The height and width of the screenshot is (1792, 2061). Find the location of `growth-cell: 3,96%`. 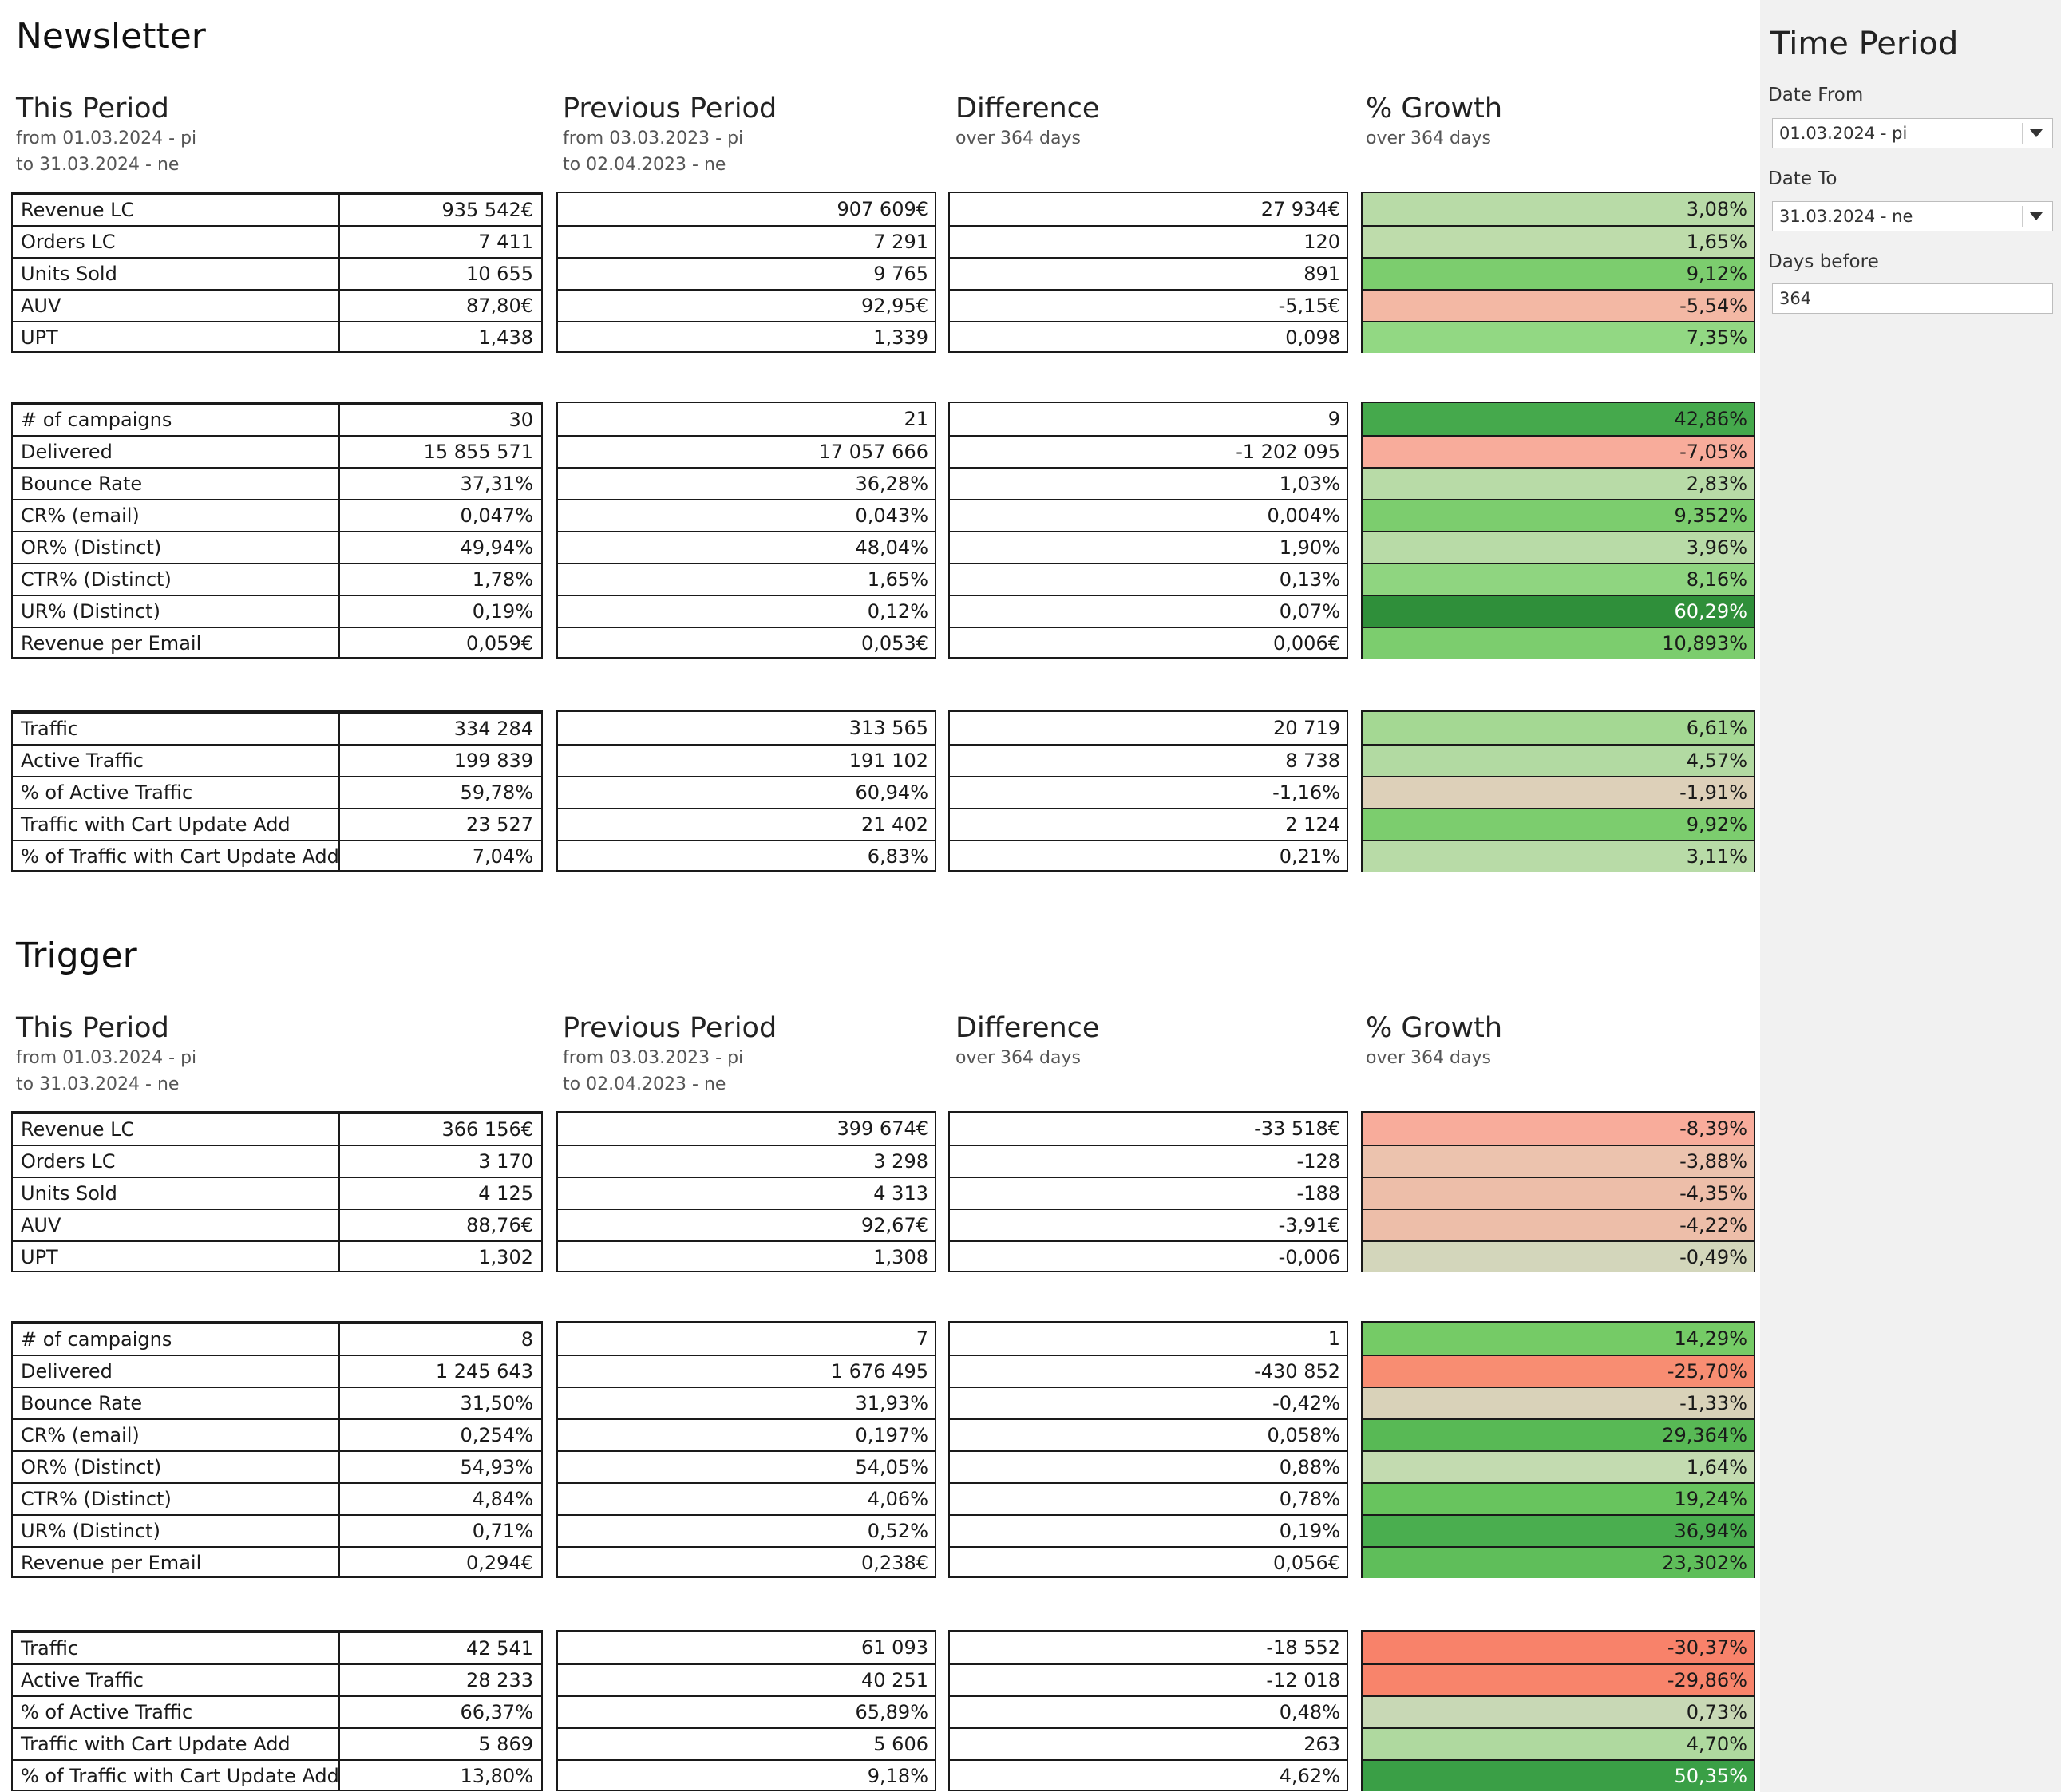

growth-cell: 3,96% is located at coordinates (1558, 547).